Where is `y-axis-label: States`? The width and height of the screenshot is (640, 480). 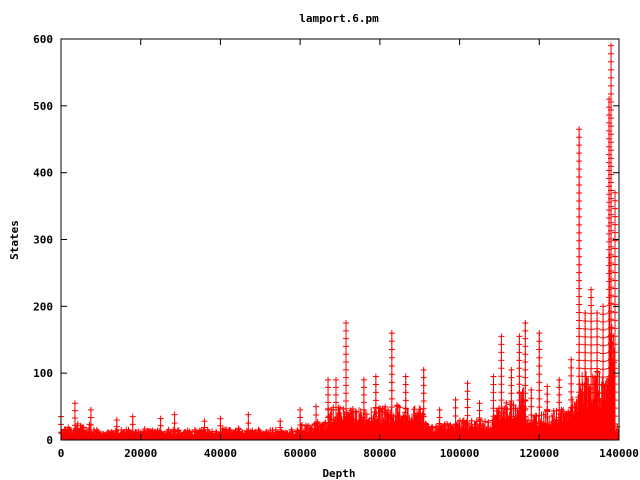
y-axis-label: States is located at coordinates (14, 240).